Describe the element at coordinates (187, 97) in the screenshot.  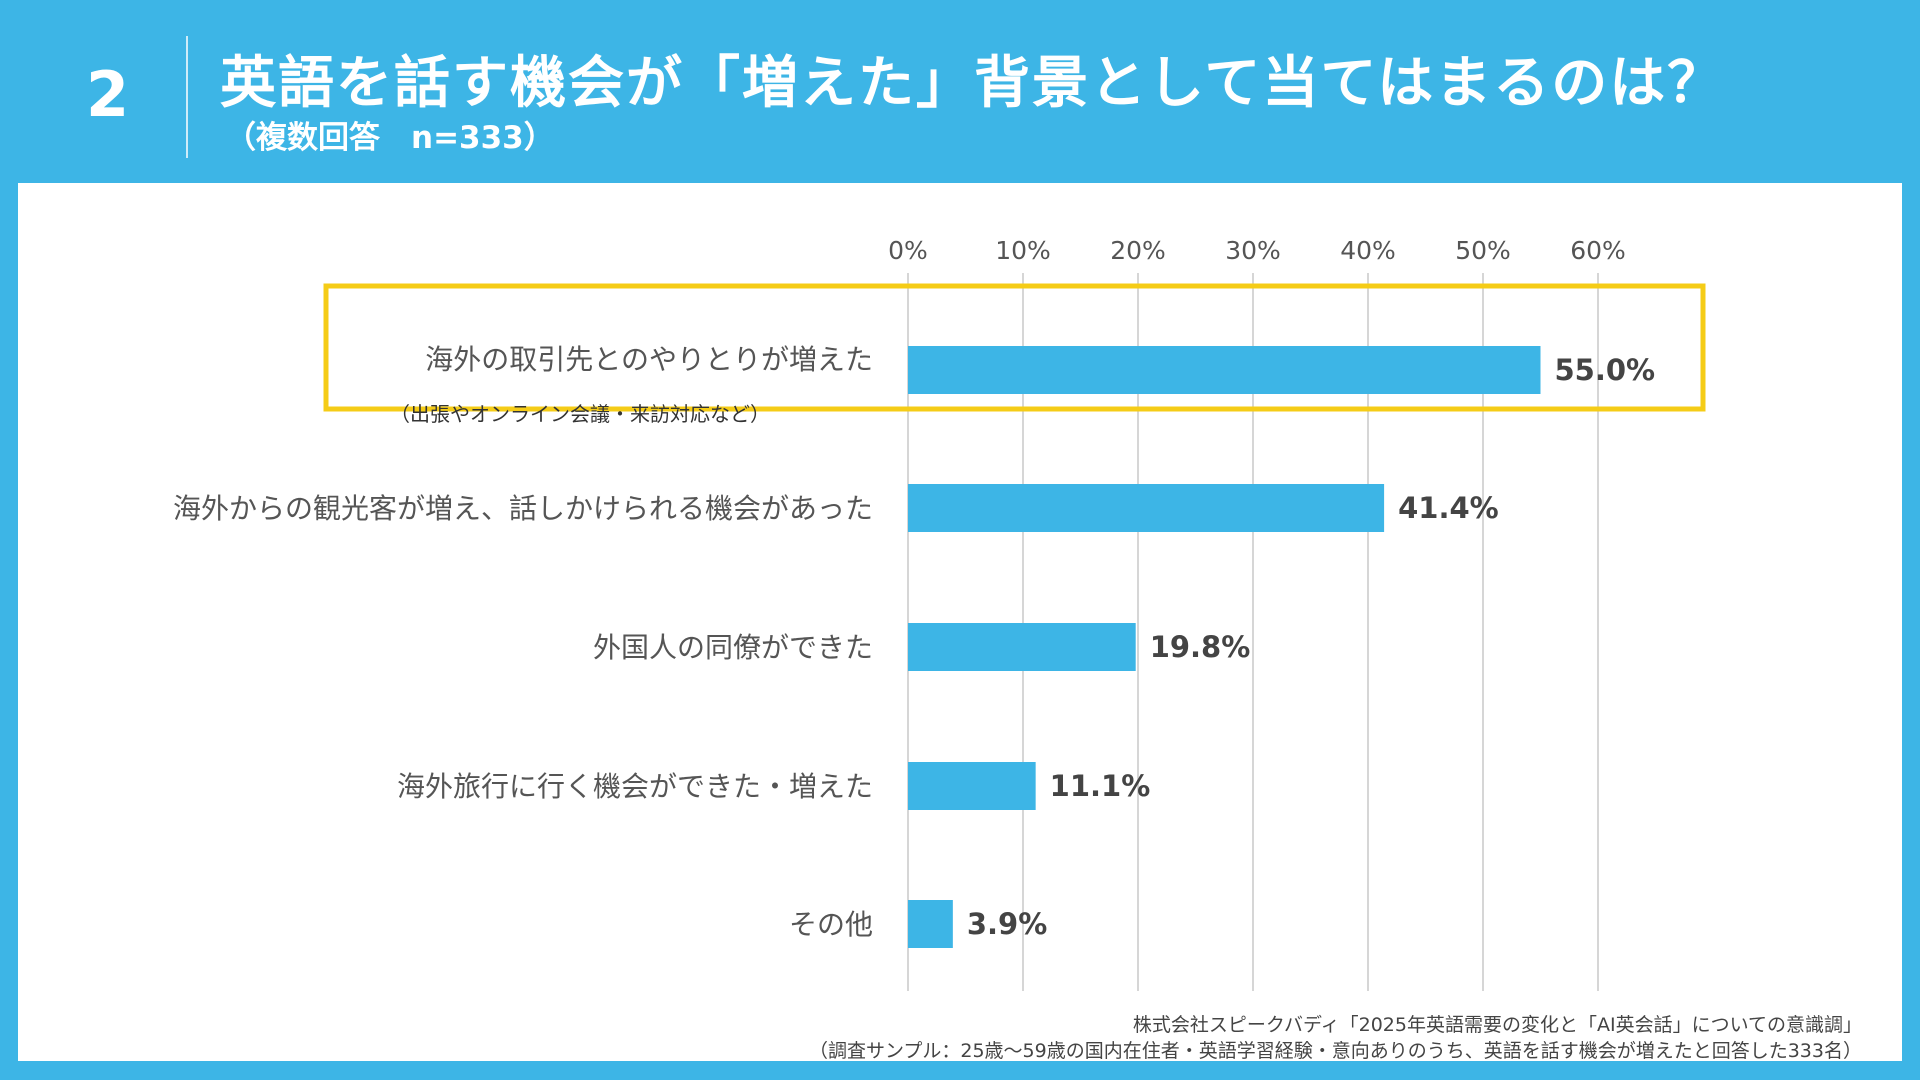
I see `header-divider` at that location.